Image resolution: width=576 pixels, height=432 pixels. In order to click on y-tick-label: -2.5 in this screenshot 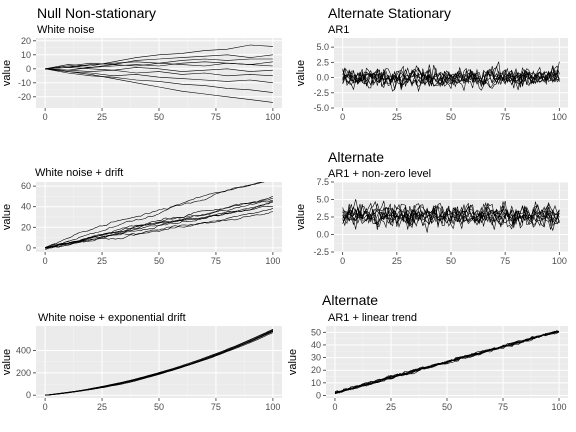, I will do `click(321, 252)`.